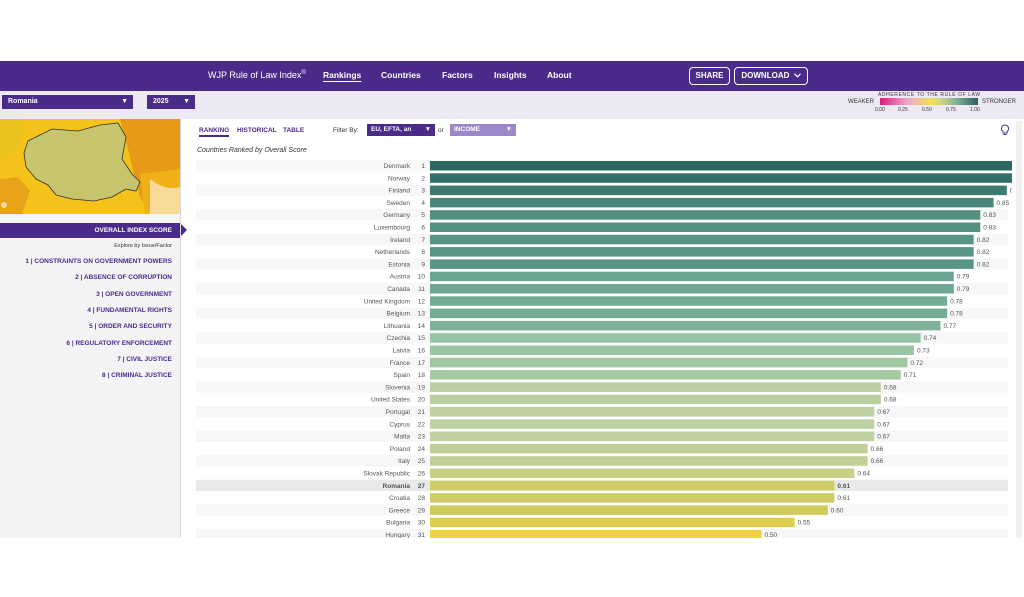  Describe the element at coordinates (963, 277) in the screenshot. I see `value-label: 0.79` at that location.